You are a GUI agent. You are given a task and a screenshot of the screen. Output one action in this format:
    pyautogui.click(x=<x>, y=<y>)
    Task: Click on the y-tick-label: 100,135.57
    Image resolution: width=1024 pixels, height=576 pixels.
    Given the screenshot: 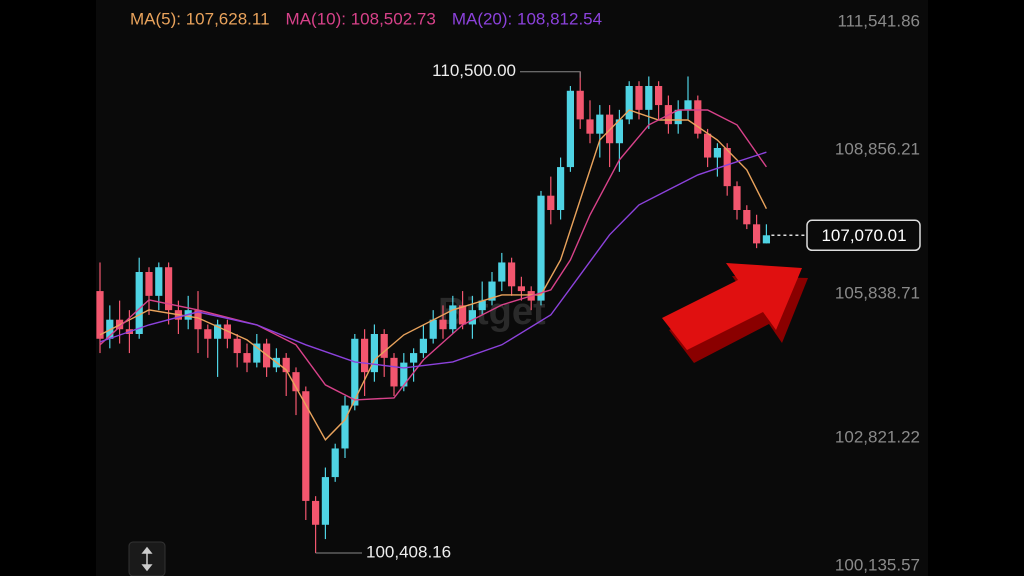 What is the action you would take?
    pyautogui.click(x=877, y=564)
    